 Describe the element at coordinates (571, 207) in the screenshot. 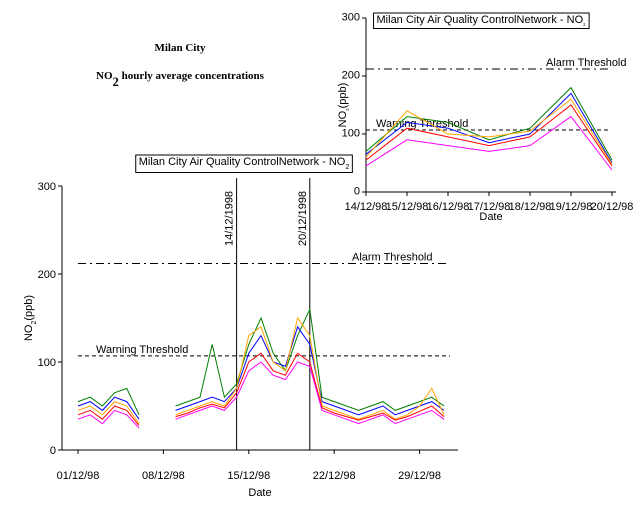

I see `x-tick-label: 19/12/98` at that location.